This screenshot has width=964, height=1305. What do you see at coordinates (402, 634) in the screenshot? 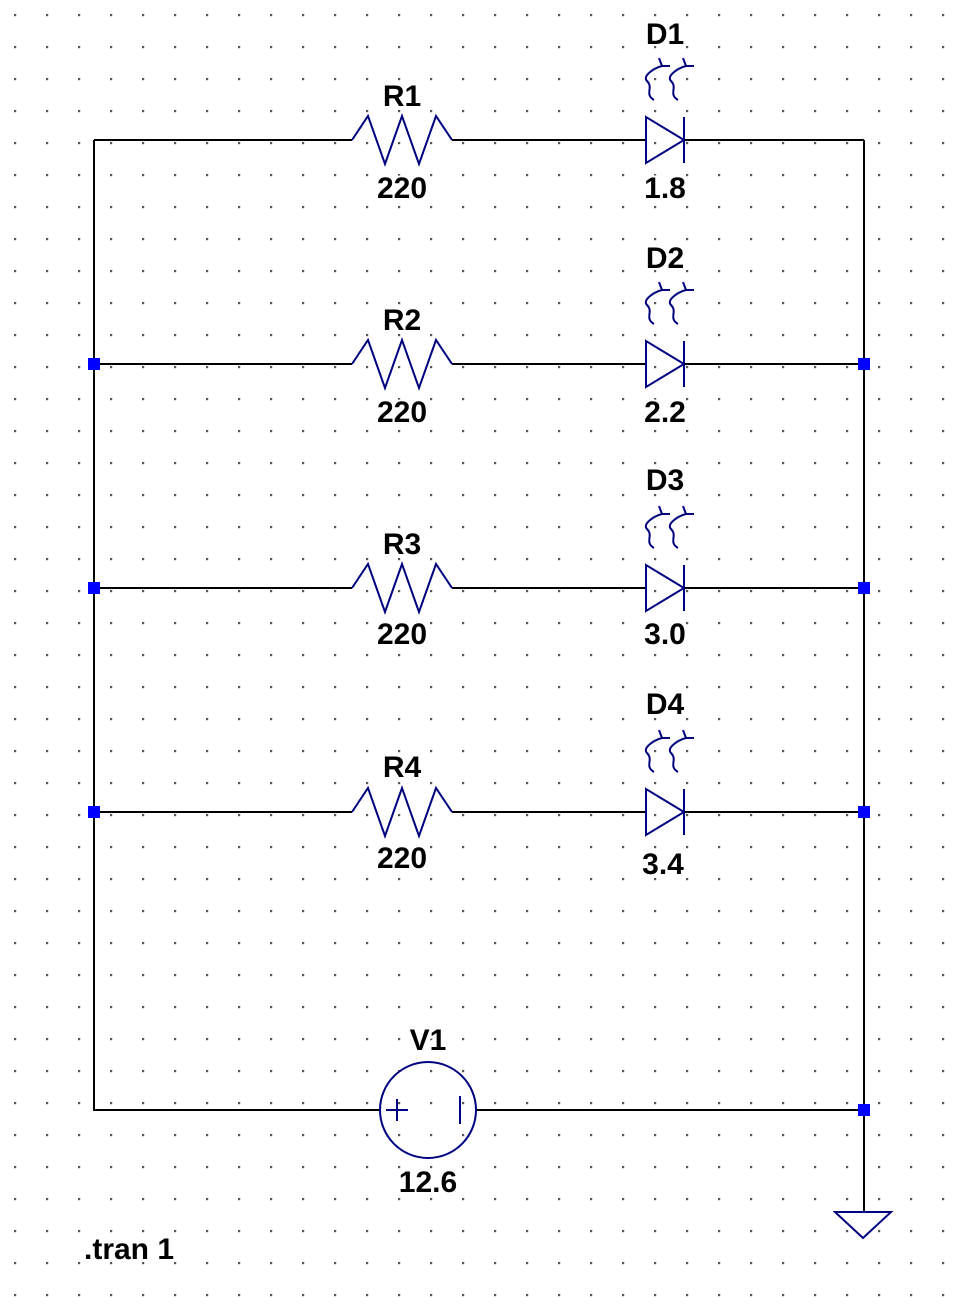
I see `resistor-r3-value: 220` at bounding box center [402, 634].